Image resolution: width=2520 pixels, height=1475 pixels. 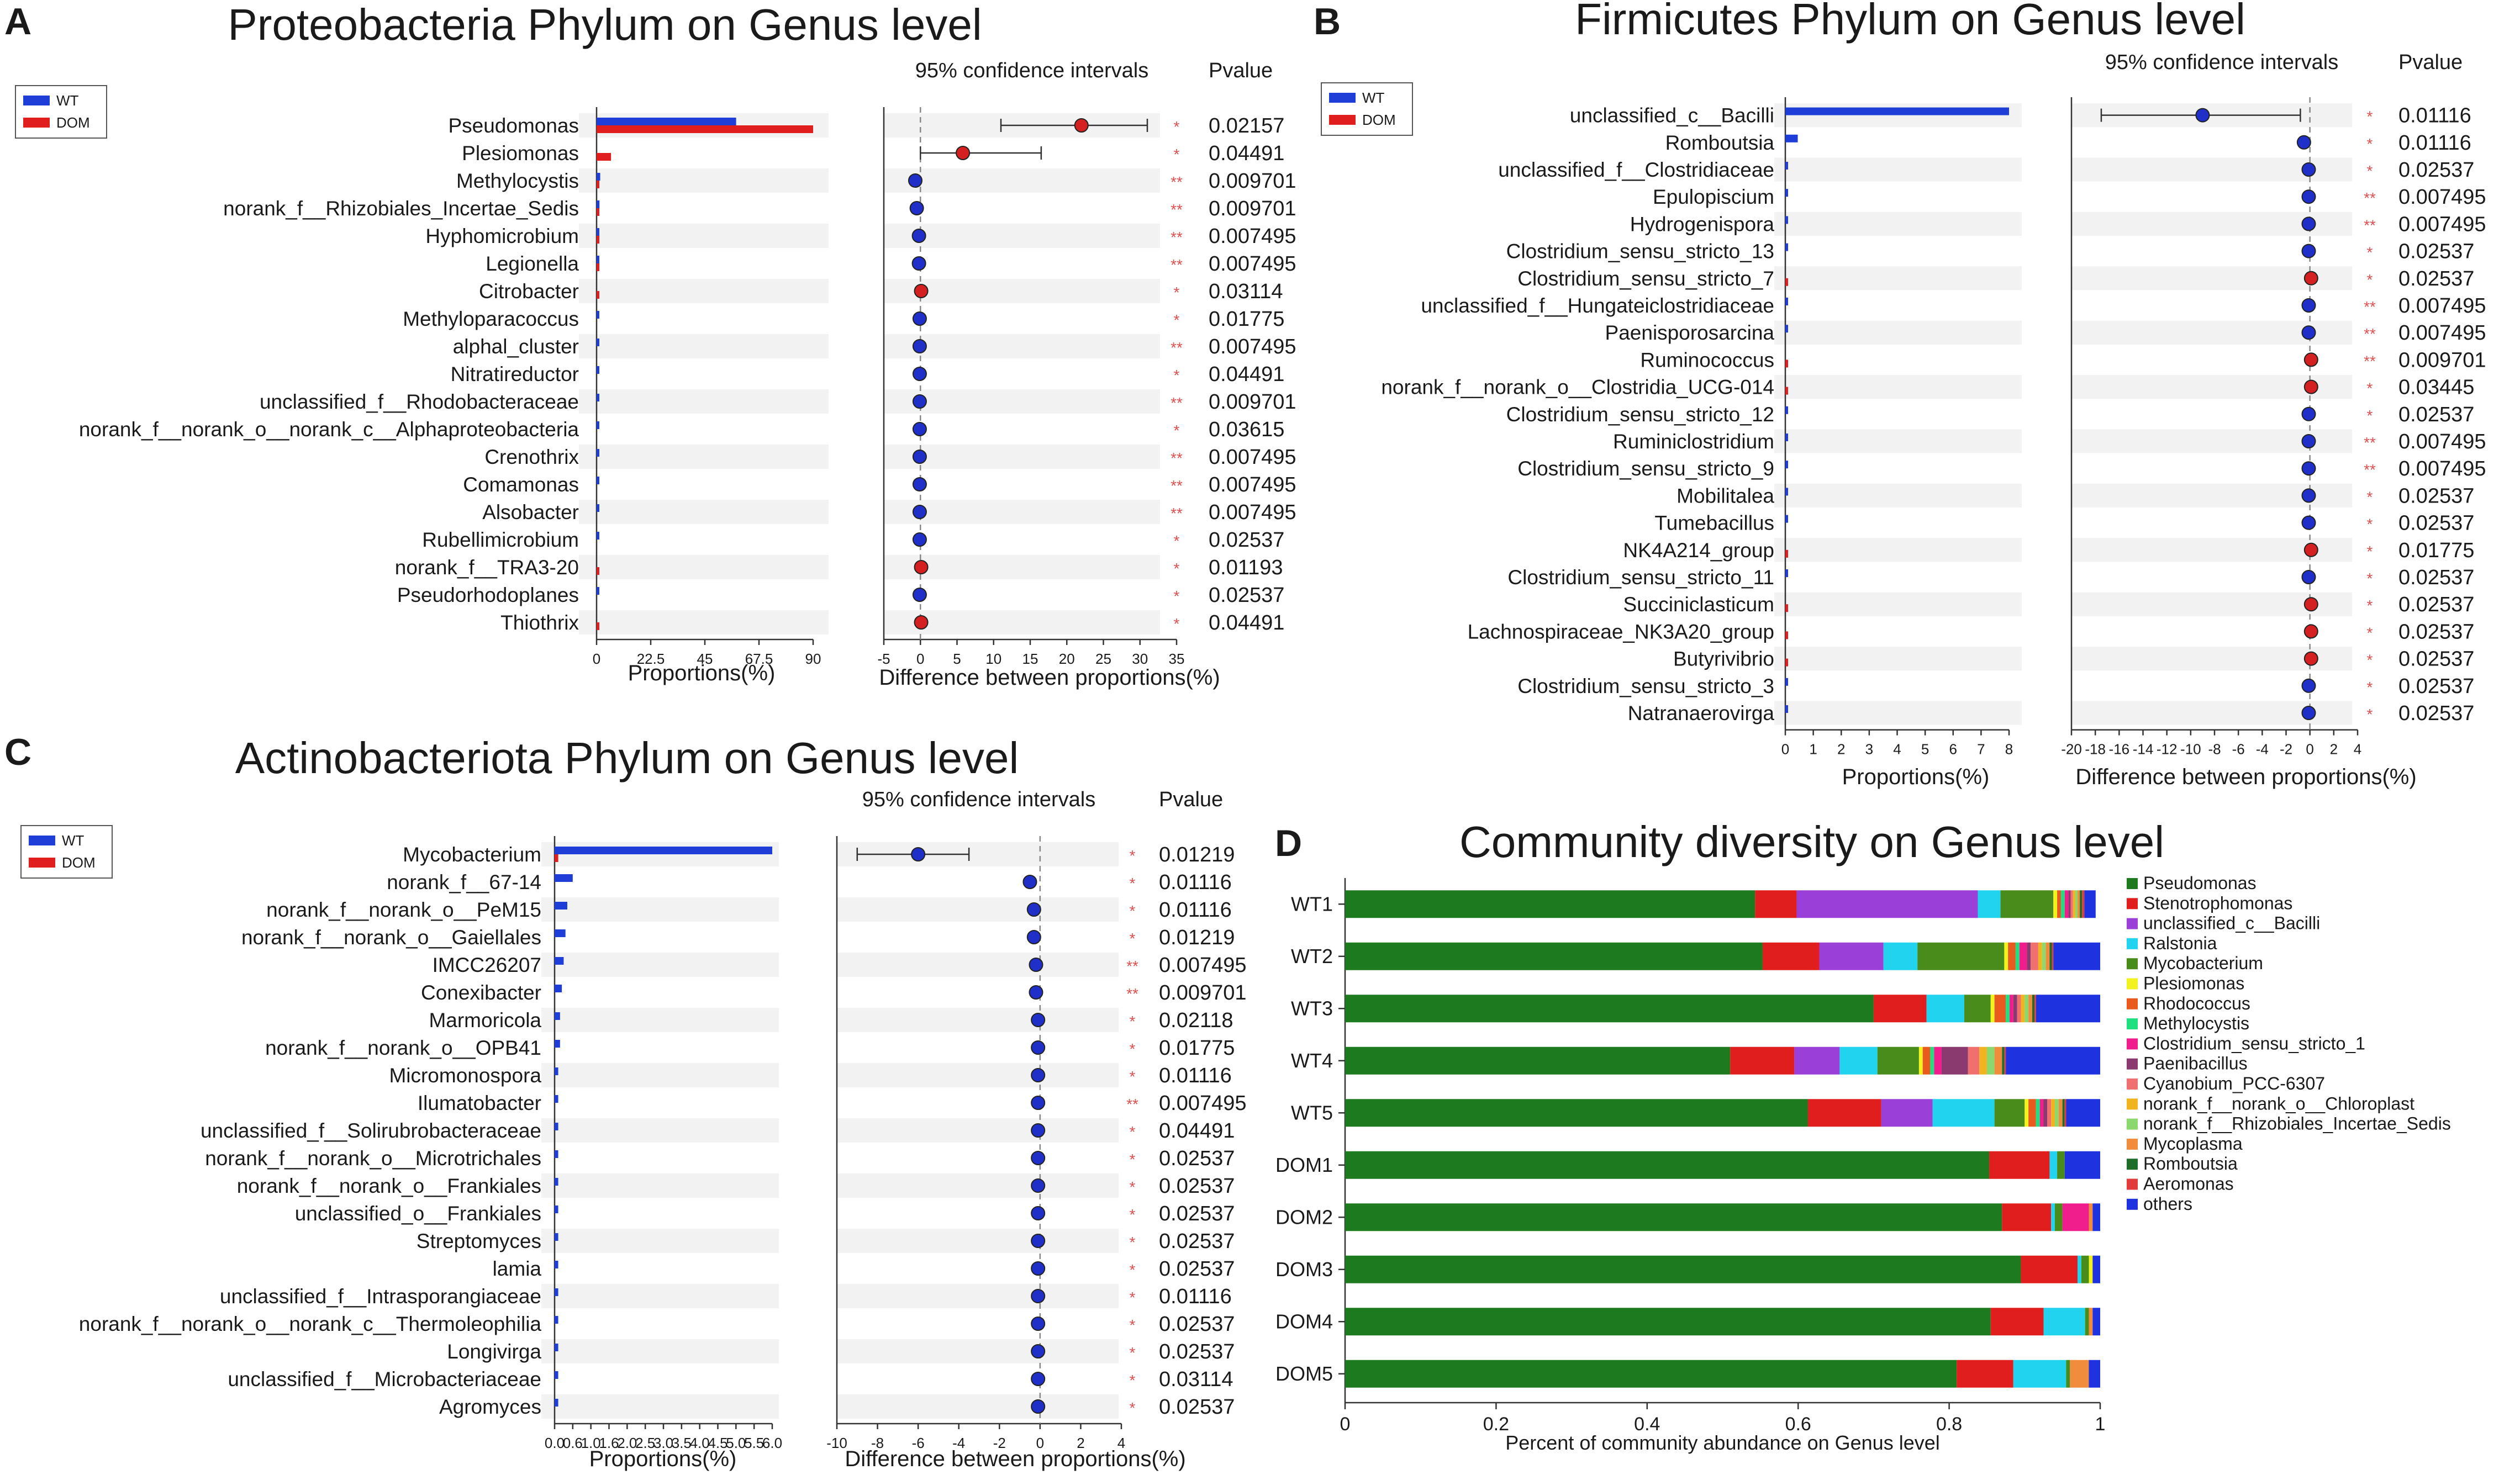 What do you see at coordinates (864, 1269) in the screenshot?
I see `genus-row: lamia * 0.02537` at bounding box center [864, 1269].